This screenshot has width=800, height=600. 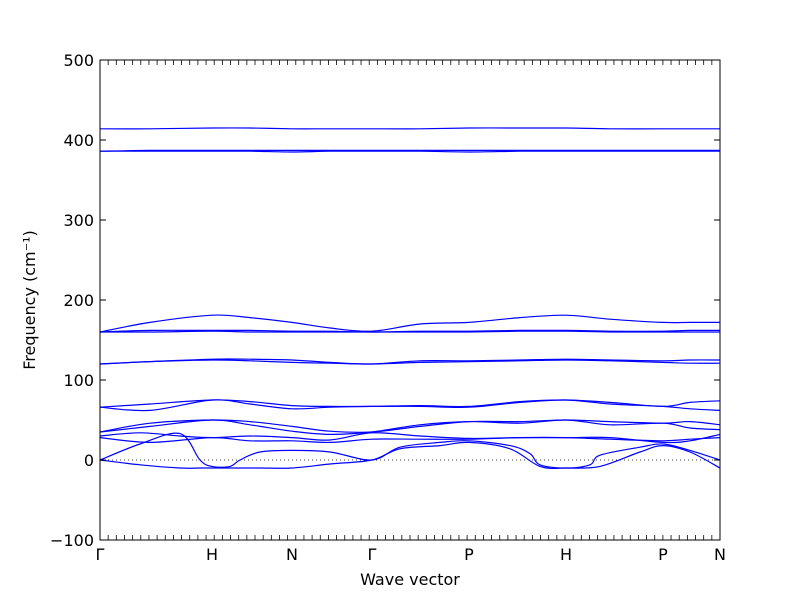 What do you see at coordinates (78, 220) in the screenshot?
I see `y-tick-label: 300` at bounding box center [78, 220].